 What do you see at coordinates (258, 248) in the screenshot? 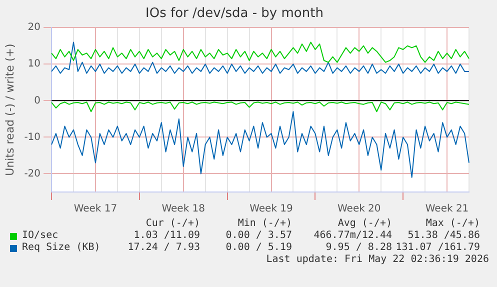
I see `text: 0.00 / 5.19` at bounding box center [258, 248].